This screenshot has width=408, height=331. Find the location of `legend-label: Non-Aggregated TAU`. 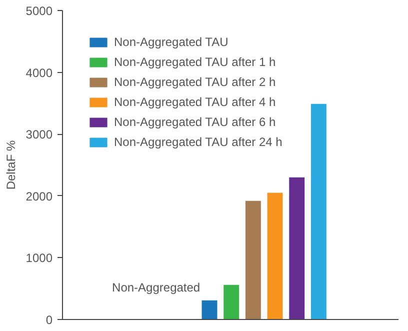

legend-label: Non-Aggregated TAU is located at coordinates (171, 42).